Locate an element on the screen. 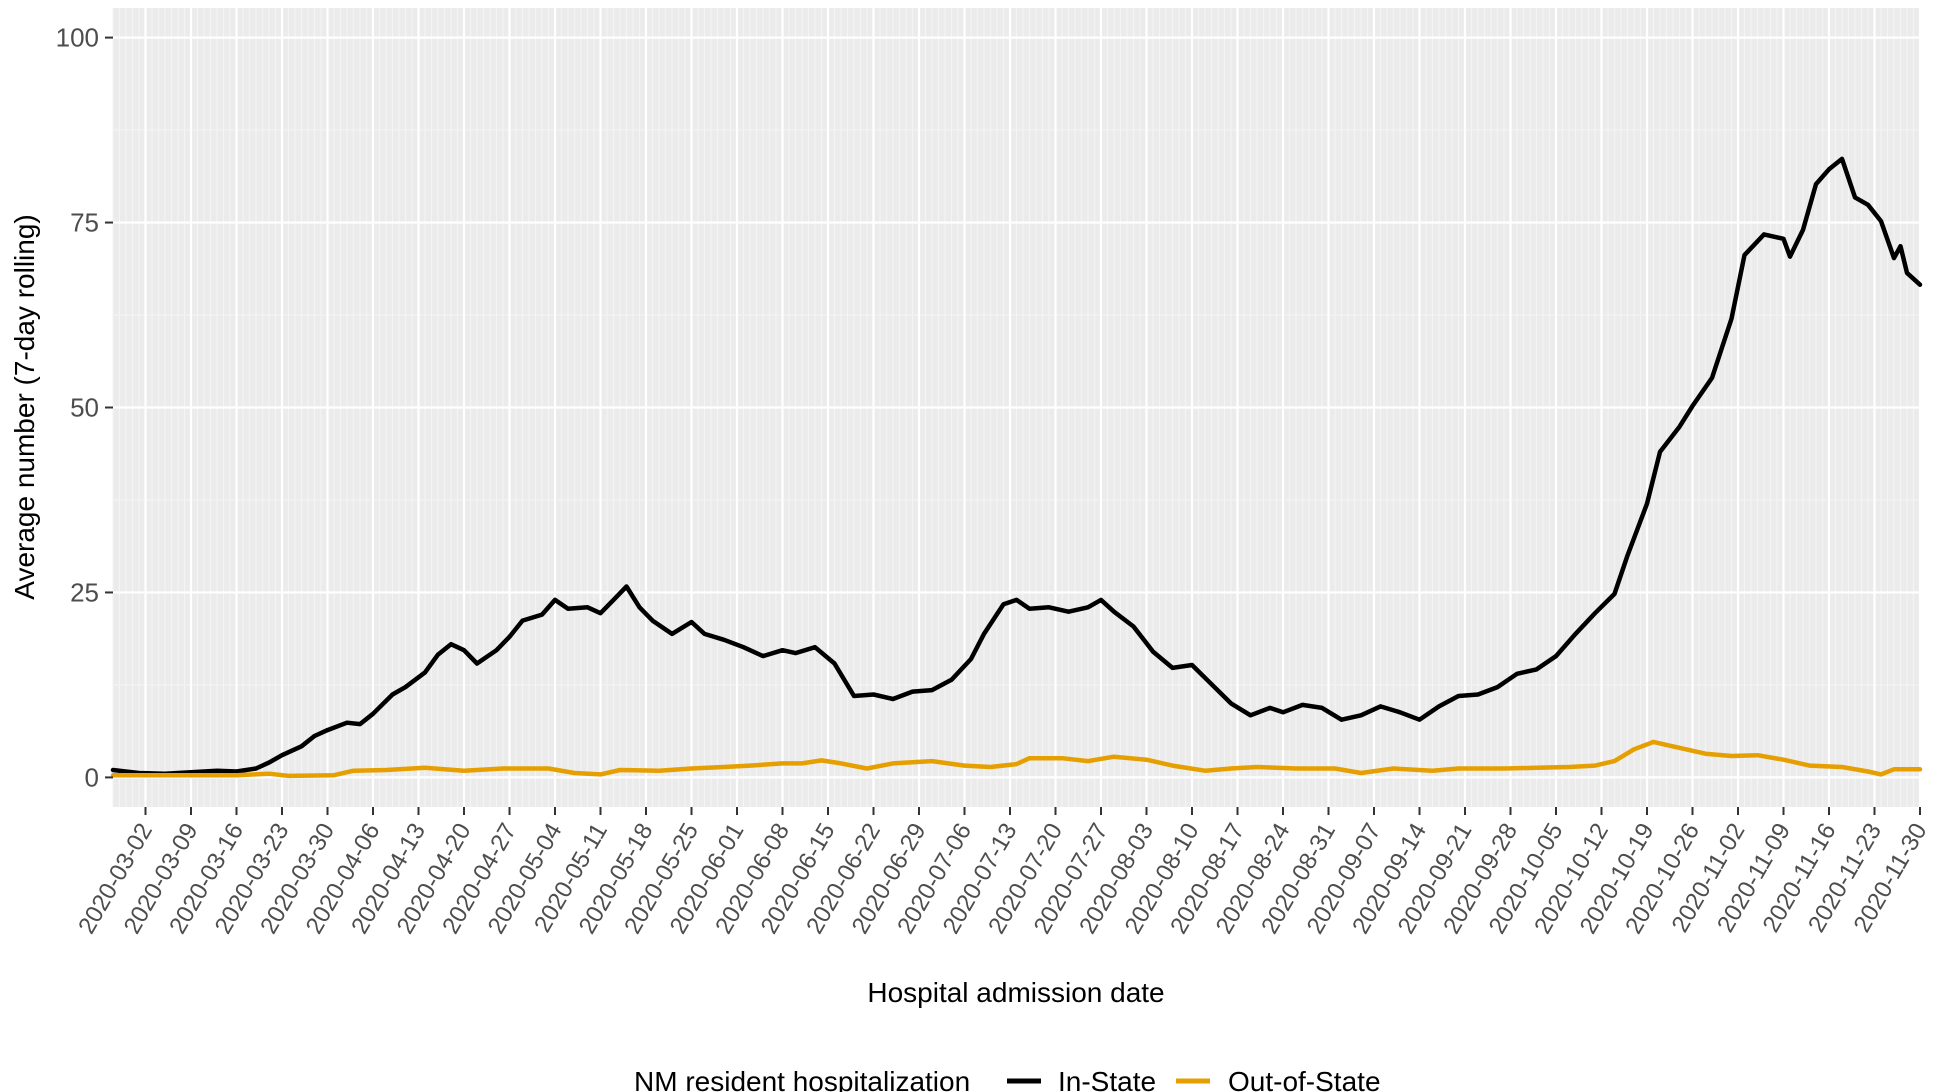  legend-label-out-of-state: Out-of-State is located at coordinates (1304, 1079).